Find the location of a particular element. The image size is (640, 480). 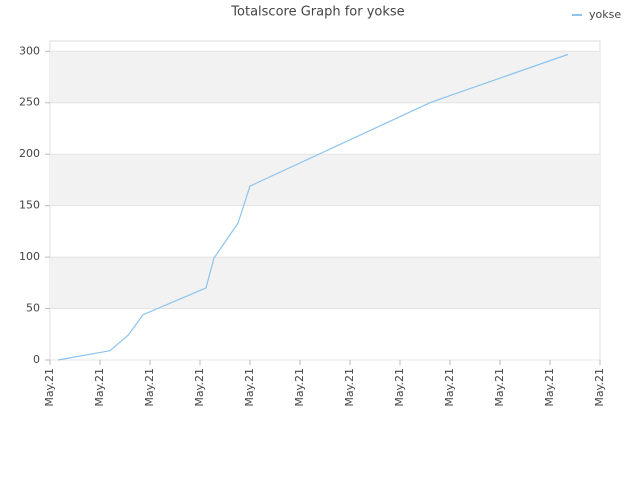

y-tick-label: 200 is located at coordinates (29, 153).